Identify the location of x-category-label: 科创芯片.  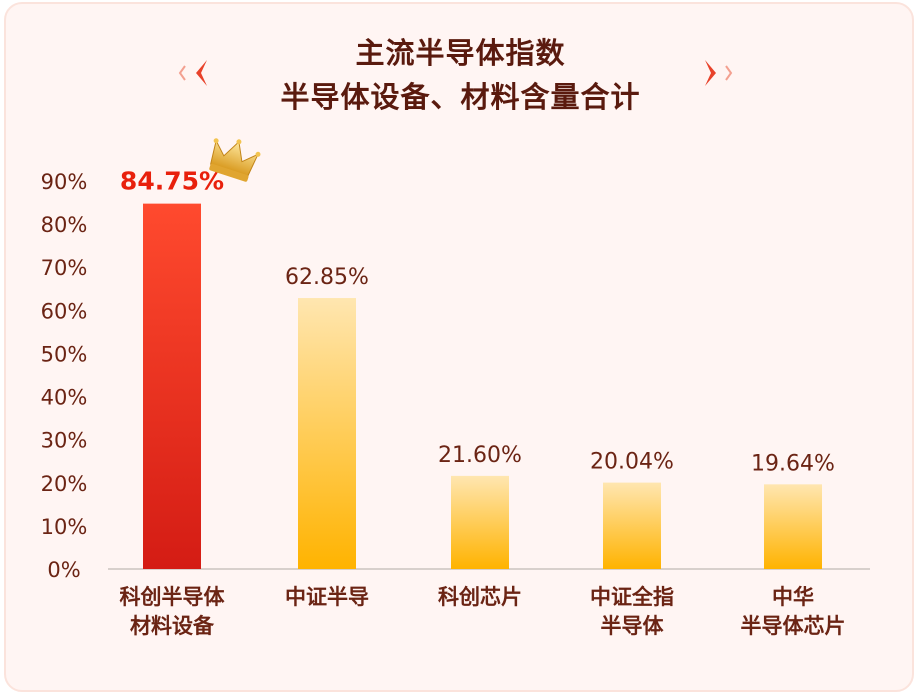
(480, 597).